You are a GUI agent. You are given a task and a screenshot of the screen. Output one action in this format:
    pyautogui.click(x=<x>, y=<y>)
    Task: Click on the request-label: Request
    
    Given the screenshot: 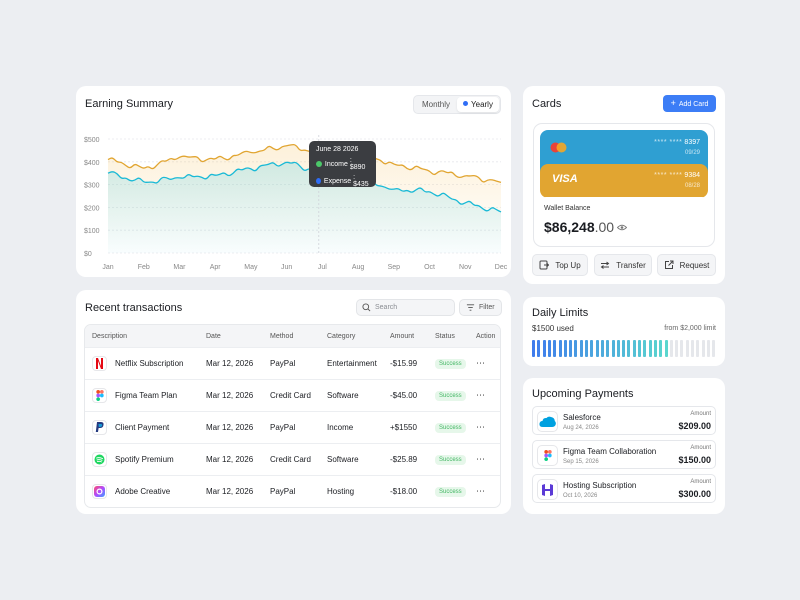 What is the action you would take?
    pyautogui.click(x=694, y=265)
    